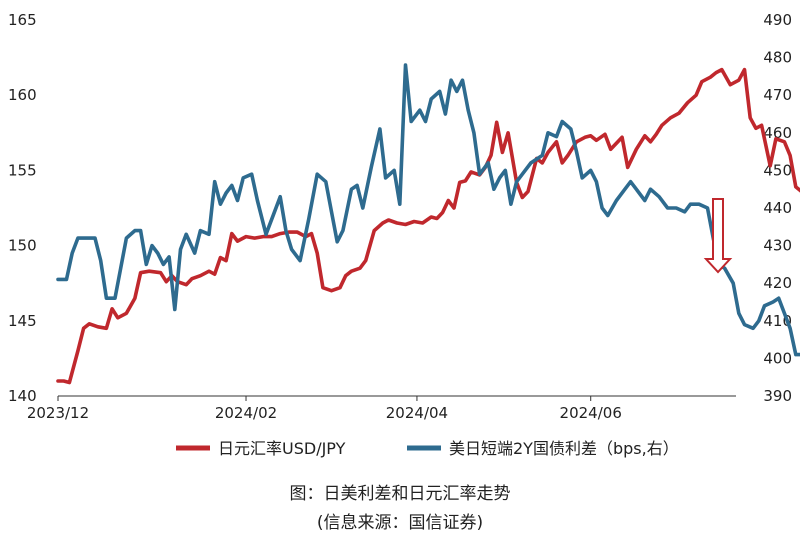 The width and height of the screenshot is (800, 534). I want to click on down-arrow-icon, so click(718, 236).